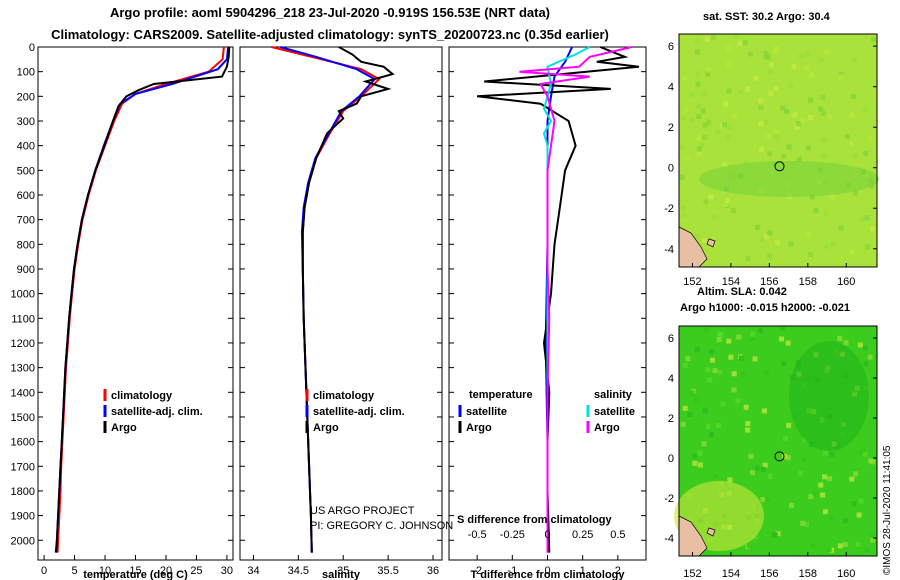 The width and height of the screenshot is (900, 580). What do you see at coordinates (26, 171) in the screenshot?
I see `y-tick-label: 500` at bounding box center [26, 171].